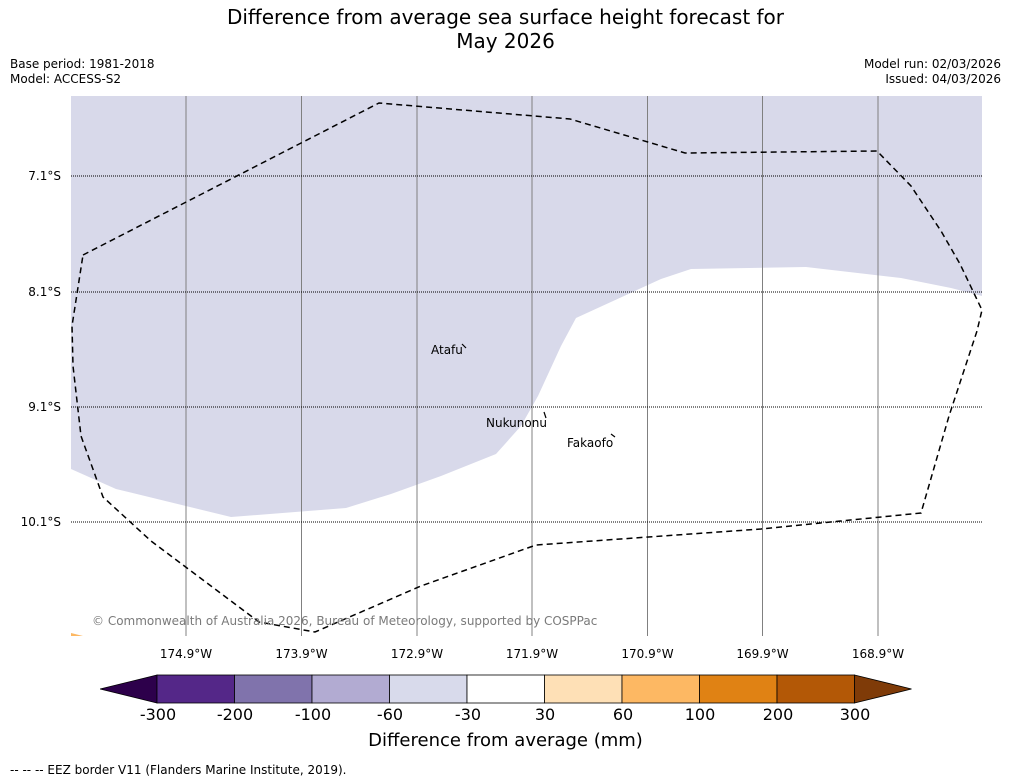 Image resolution: width=1011 pixels, height=781 pixels. What do you see at coordinates (532, 654) in the screenshot?
I see `lon-label-171-9: 171.9°W` at bounding box center [532, 654].